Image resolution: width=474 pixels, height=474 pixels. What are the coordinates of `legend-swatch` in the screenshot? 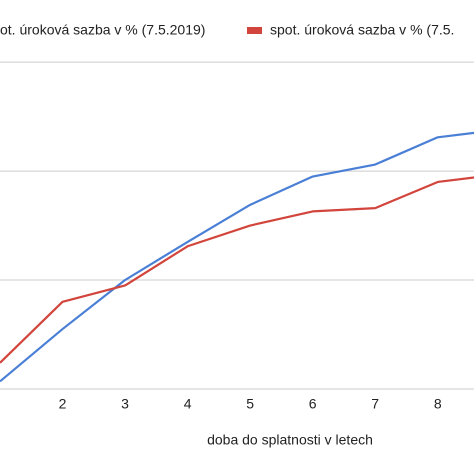 It's located at (254, 30).